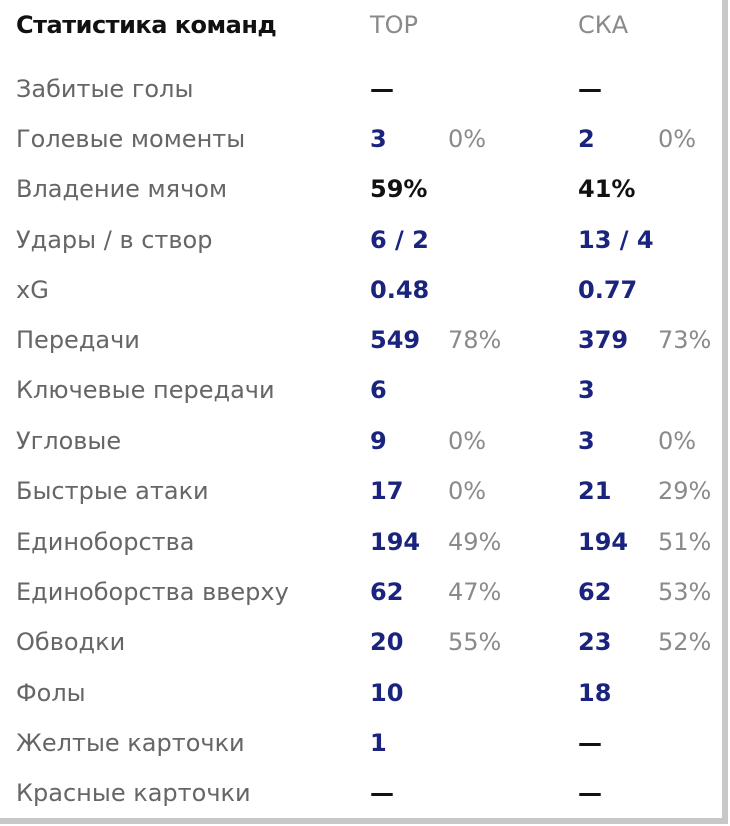  Describe the element at coordinates (603, 340) in the screenshot. I see `team2-value: 379` at that location.